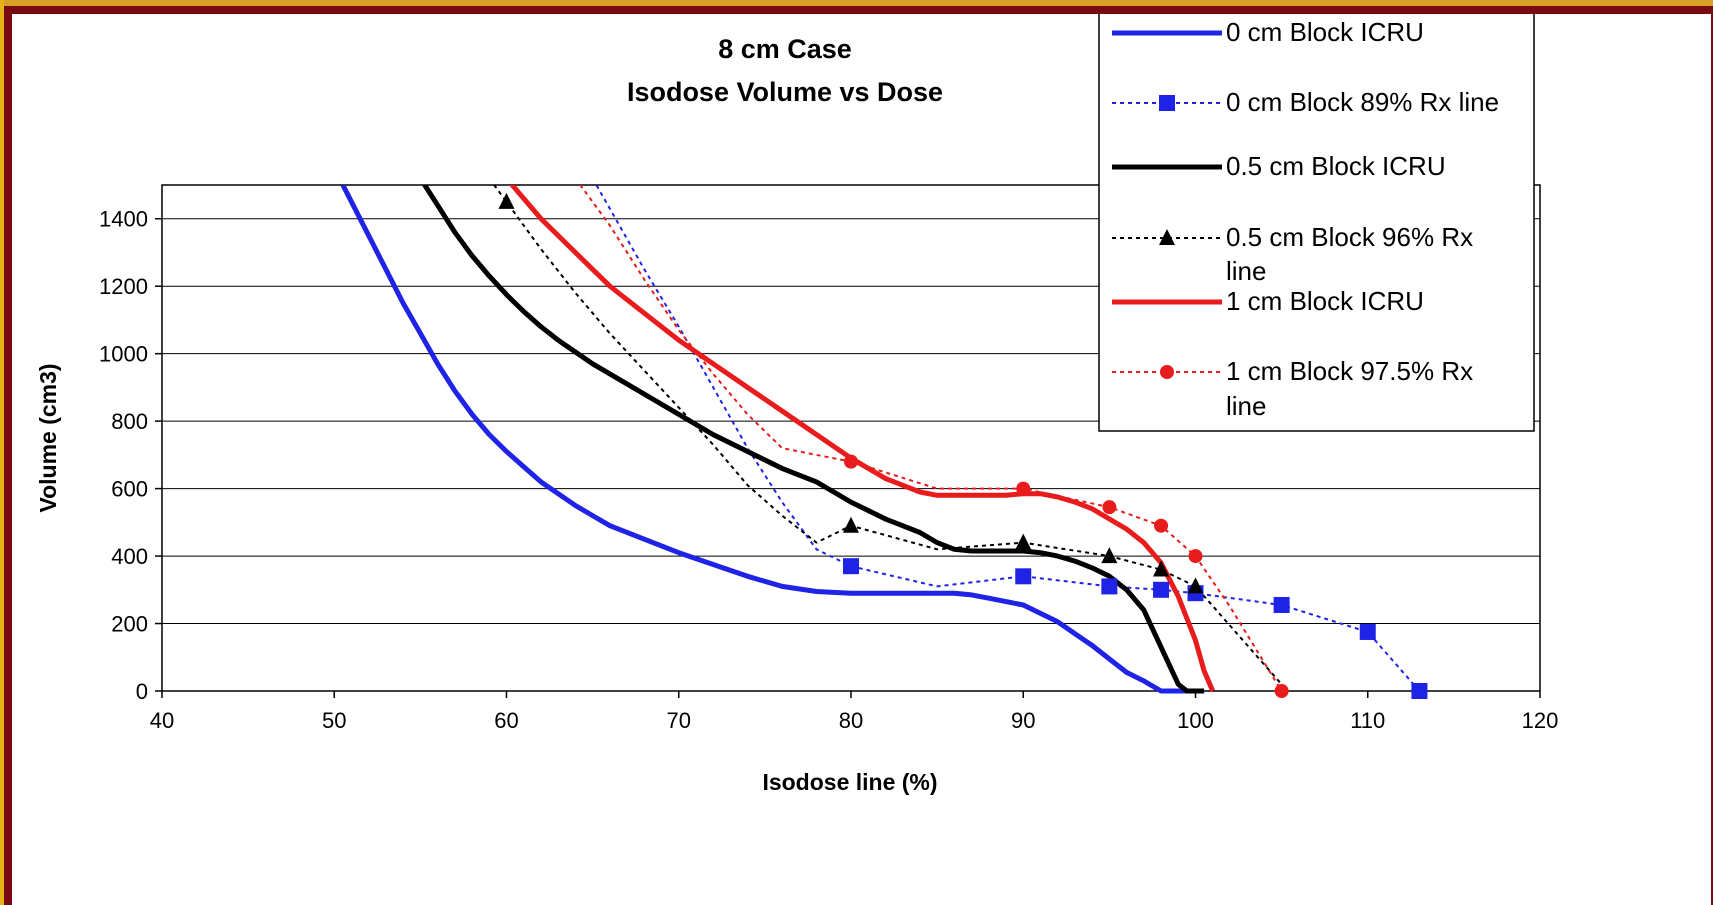 The width and height of the screenshot is (1713, 905). Describe the element at coordinates (849, 782) in the screenshot. I see `x-axis-title: Isodose line (%)` at that location.